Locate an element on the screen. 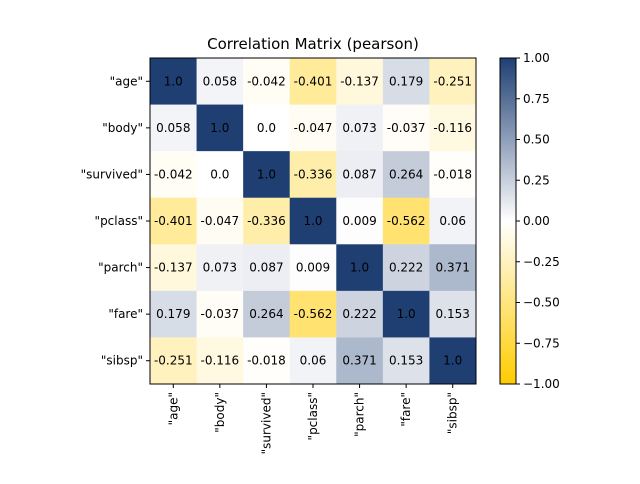 This screenshot has width=640, height=484. colorbar-tick-label: −0.50 is located at coordinates (541, 303).